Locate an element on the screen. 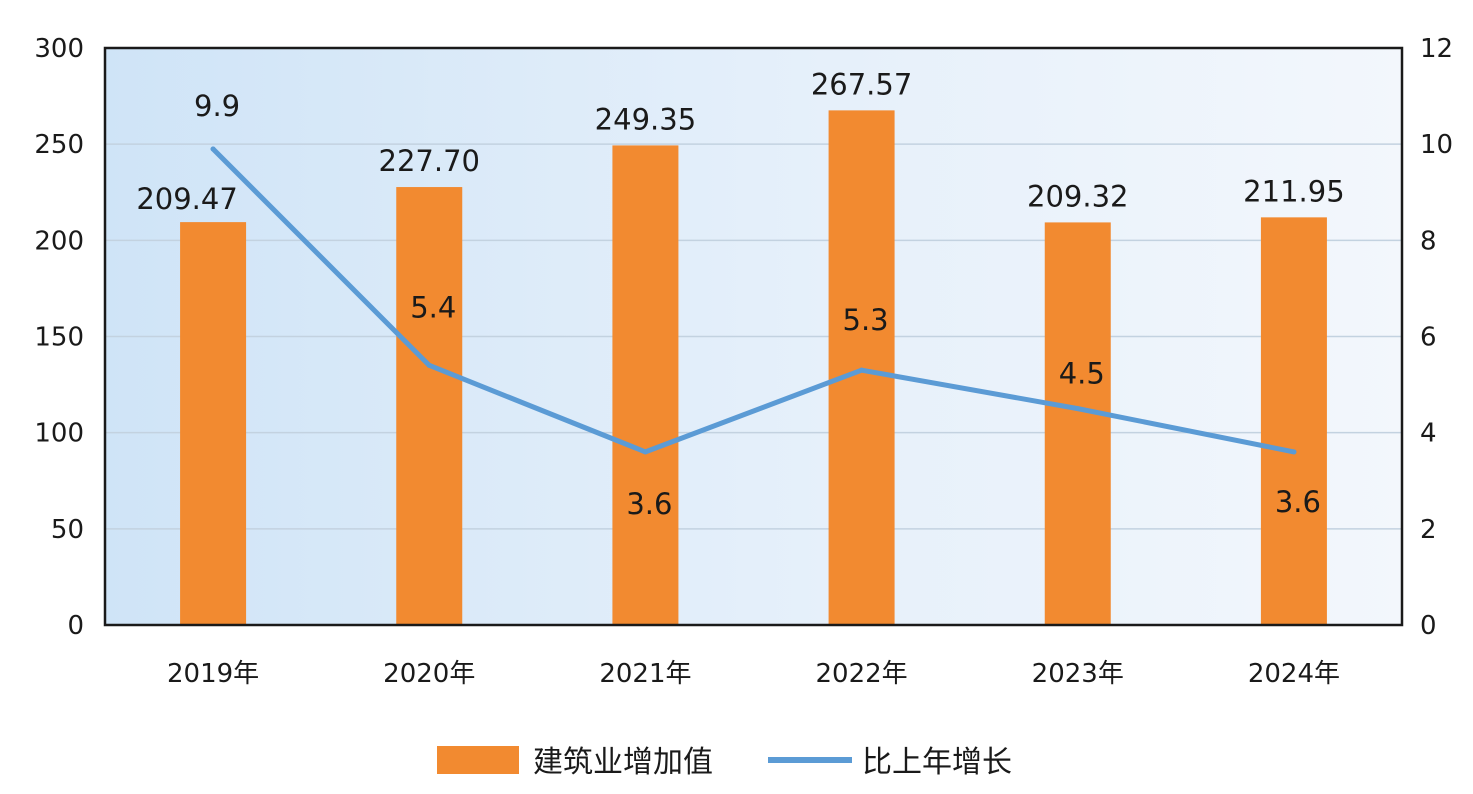  bar-label-0: 209.47 is located at coordinates (186, 199).